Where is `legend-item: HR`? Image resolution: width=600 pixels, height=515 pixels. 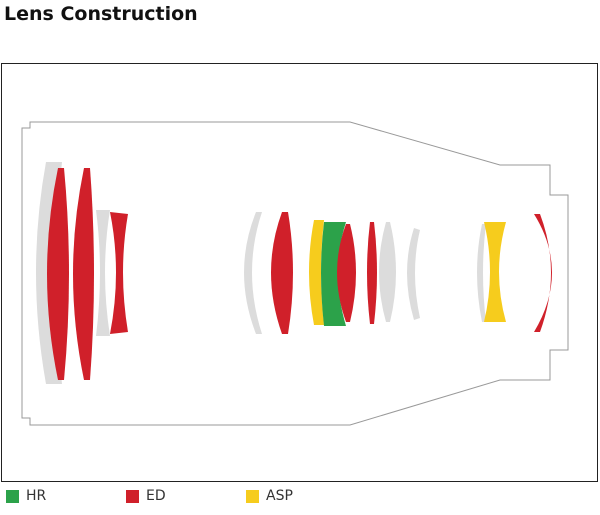
legend-item: HR is located at coordinates (26, 496).